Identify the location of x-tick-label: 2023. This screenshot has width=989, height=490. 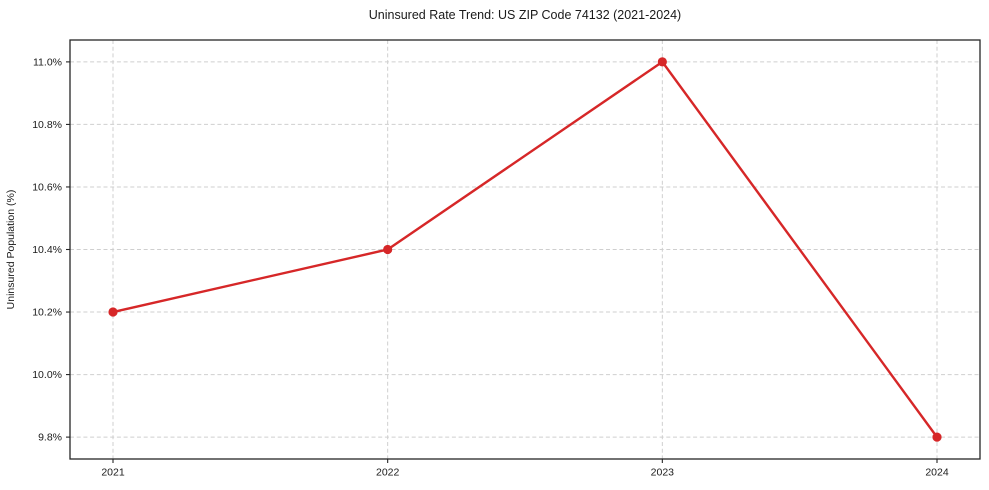
(663, 473).